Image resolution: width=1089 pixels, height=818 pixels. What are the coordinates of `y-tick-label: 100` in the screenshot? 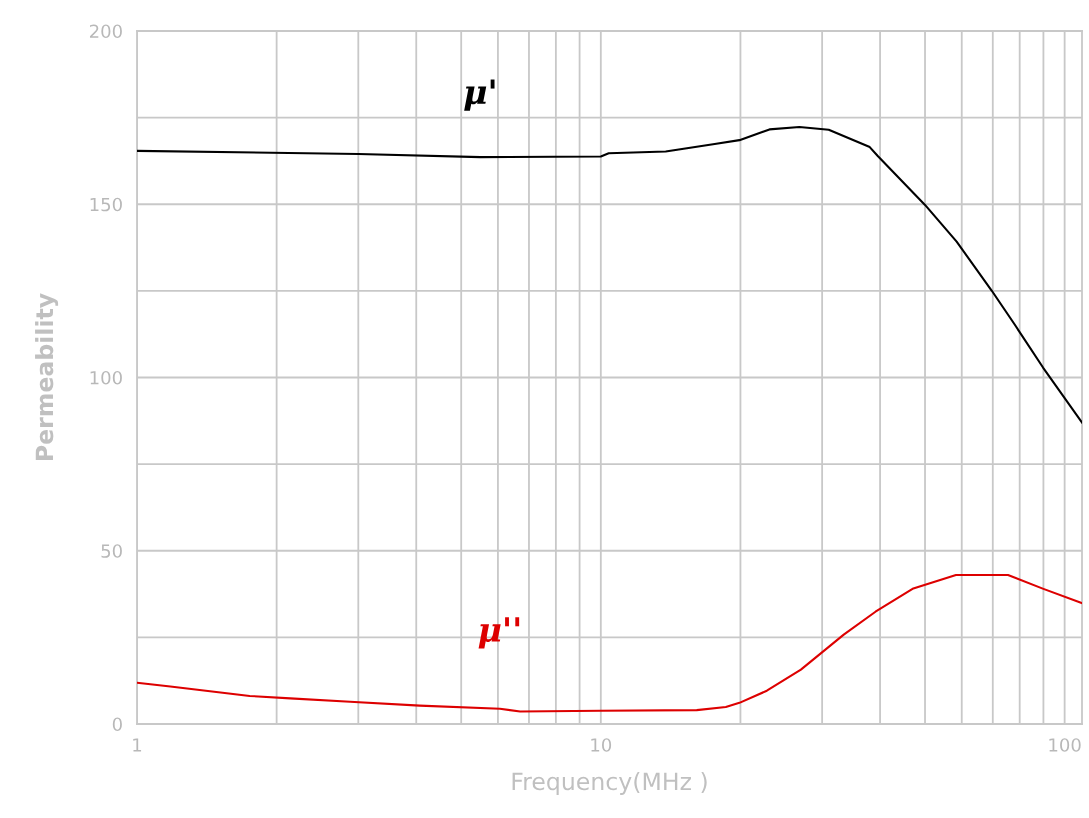 It's located at (106, 377).